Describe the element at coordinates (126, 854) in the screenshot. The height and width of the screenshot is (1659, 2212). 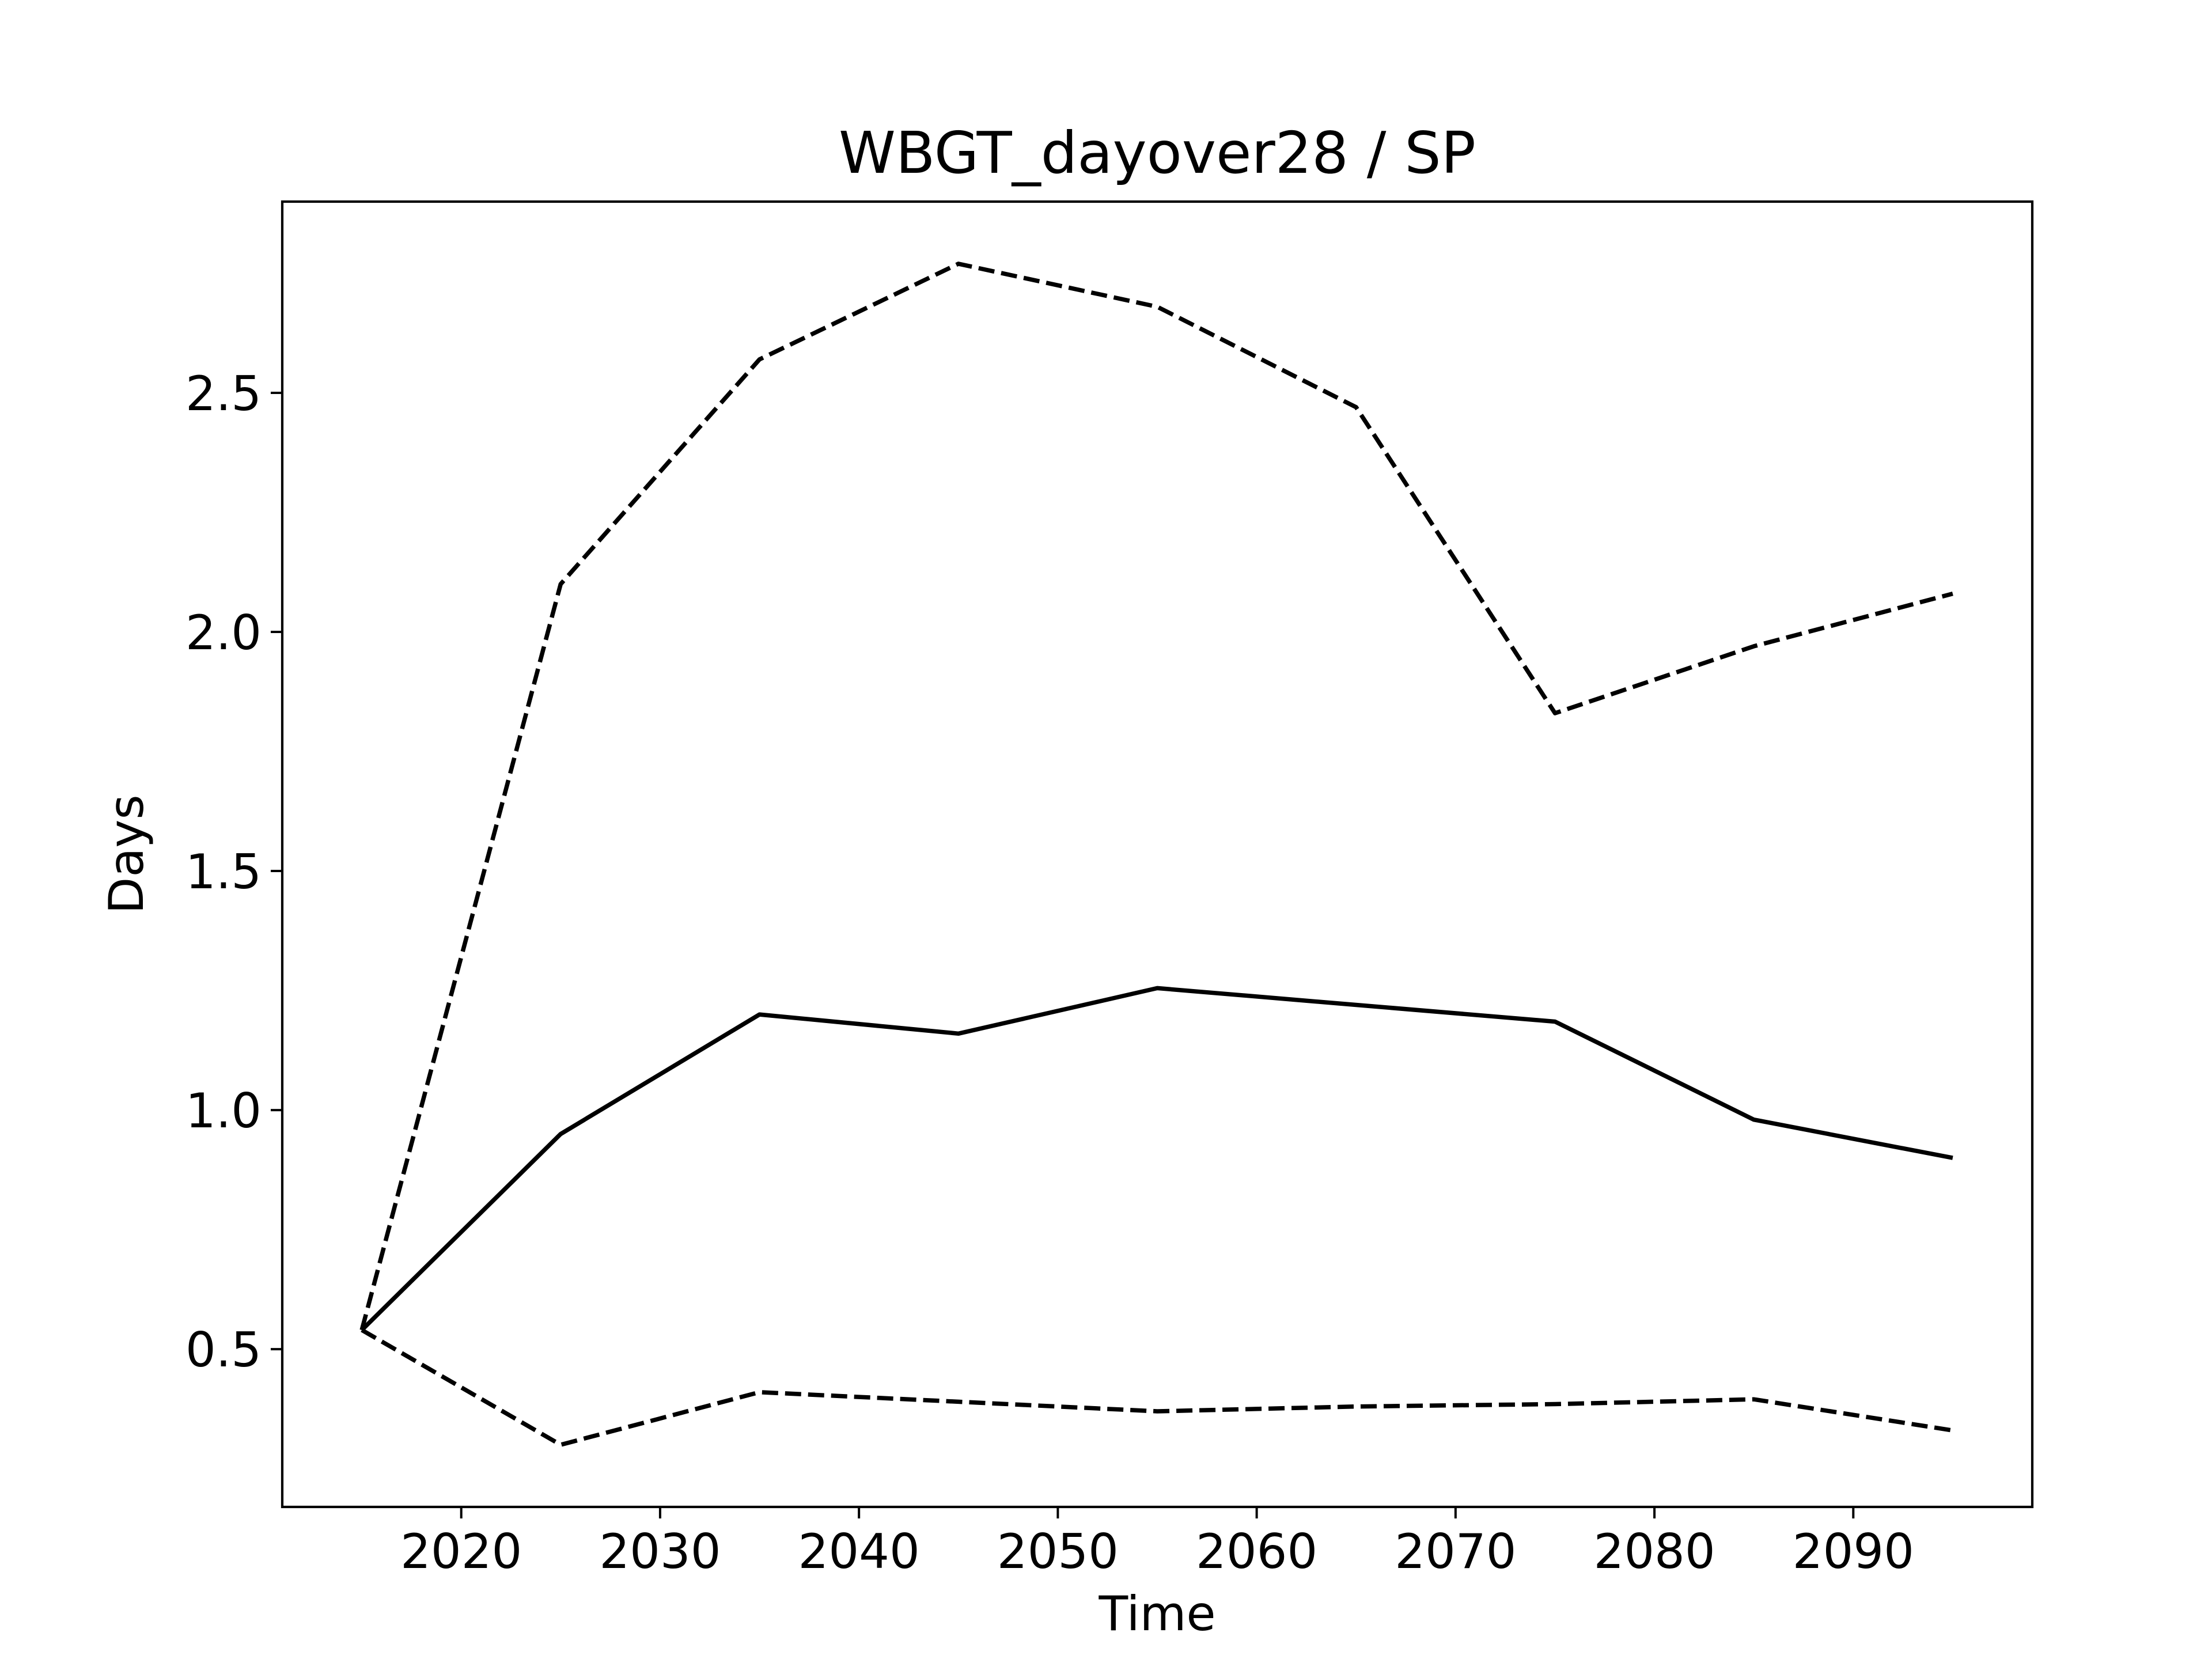
I see `y-axis-title: Days` at that location.